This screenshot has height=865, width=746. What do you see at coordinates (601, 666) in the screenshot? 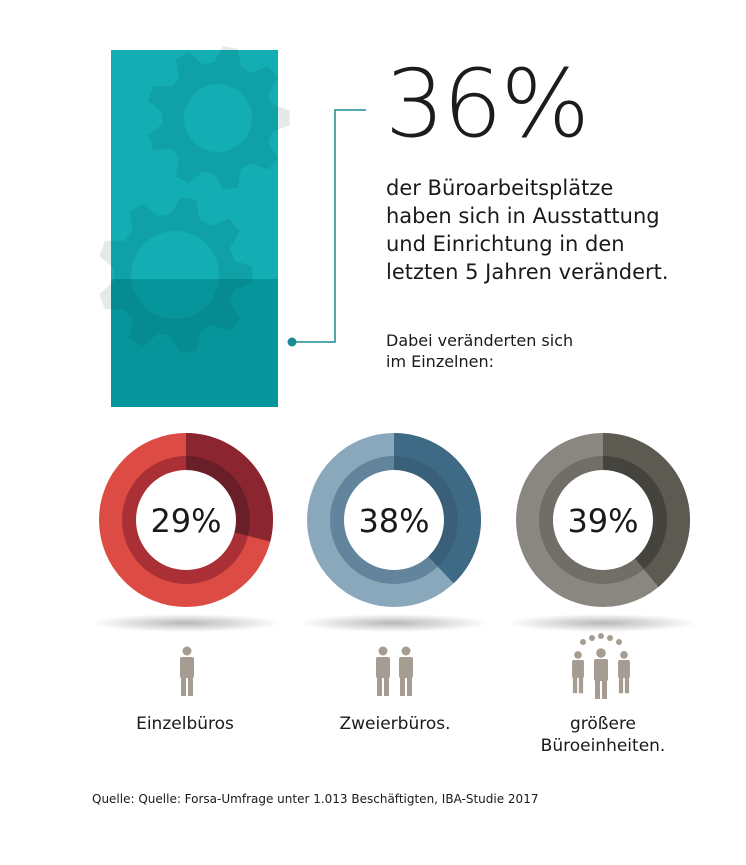
I see `group-icon` at bounding box center [601, 666].